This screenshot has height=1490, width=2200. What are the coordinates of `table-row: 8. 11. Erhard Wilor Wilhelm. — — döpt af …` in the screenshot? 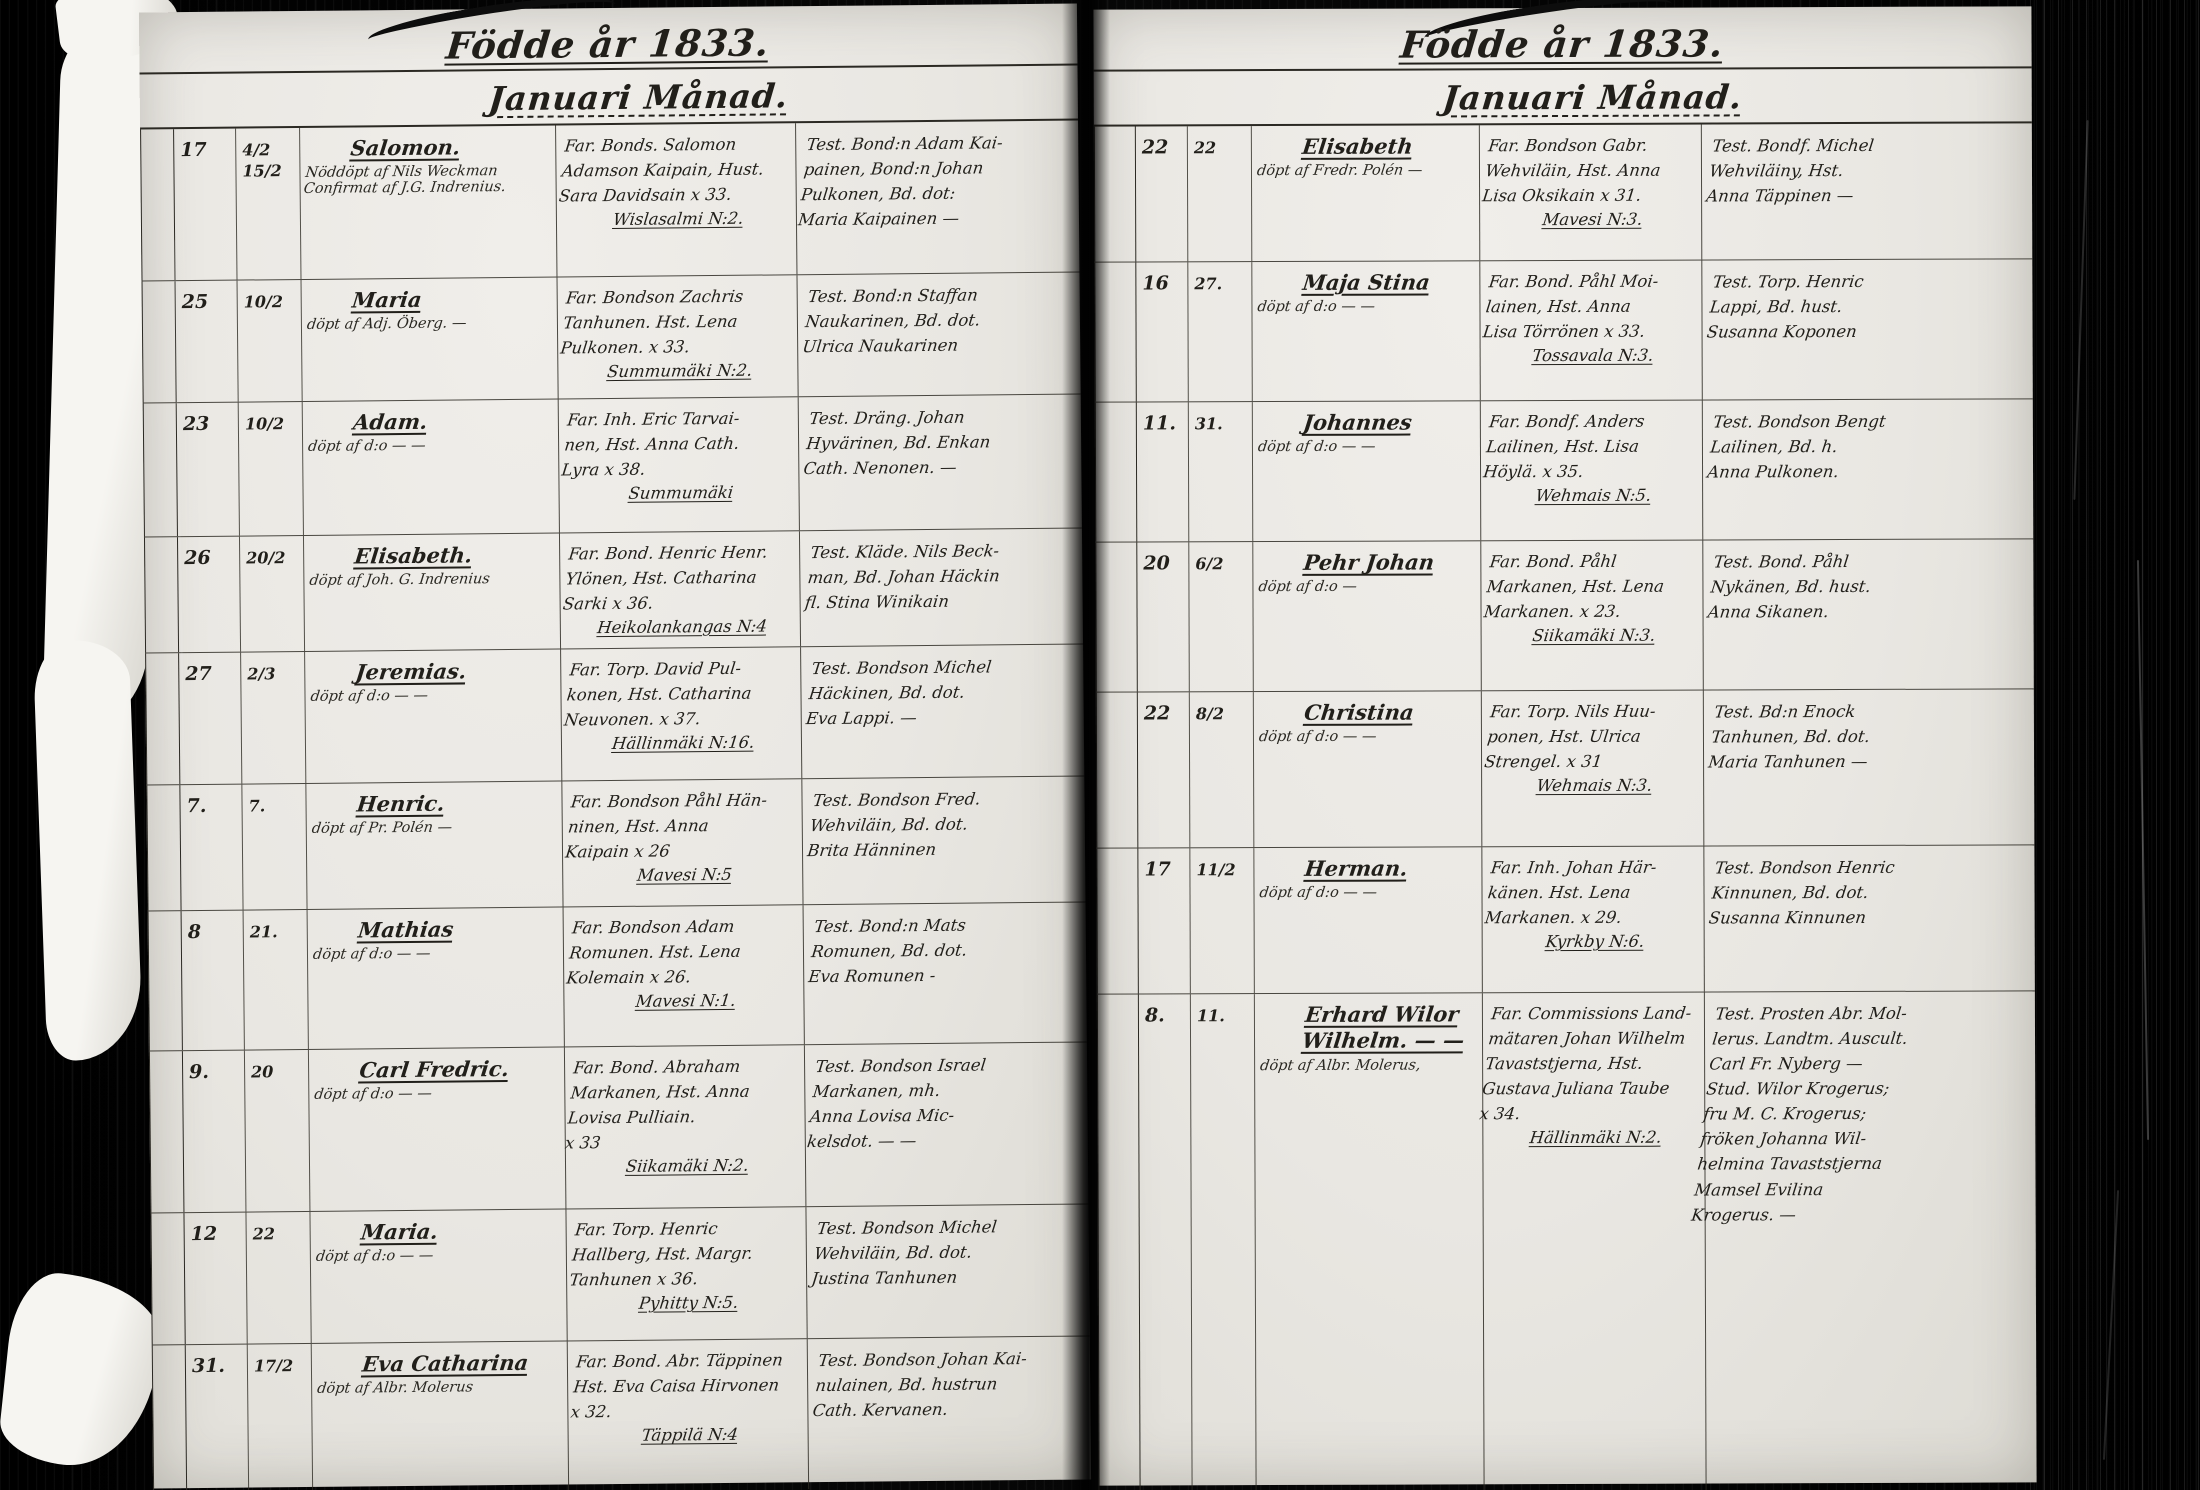 It's located at (1566, 1240).